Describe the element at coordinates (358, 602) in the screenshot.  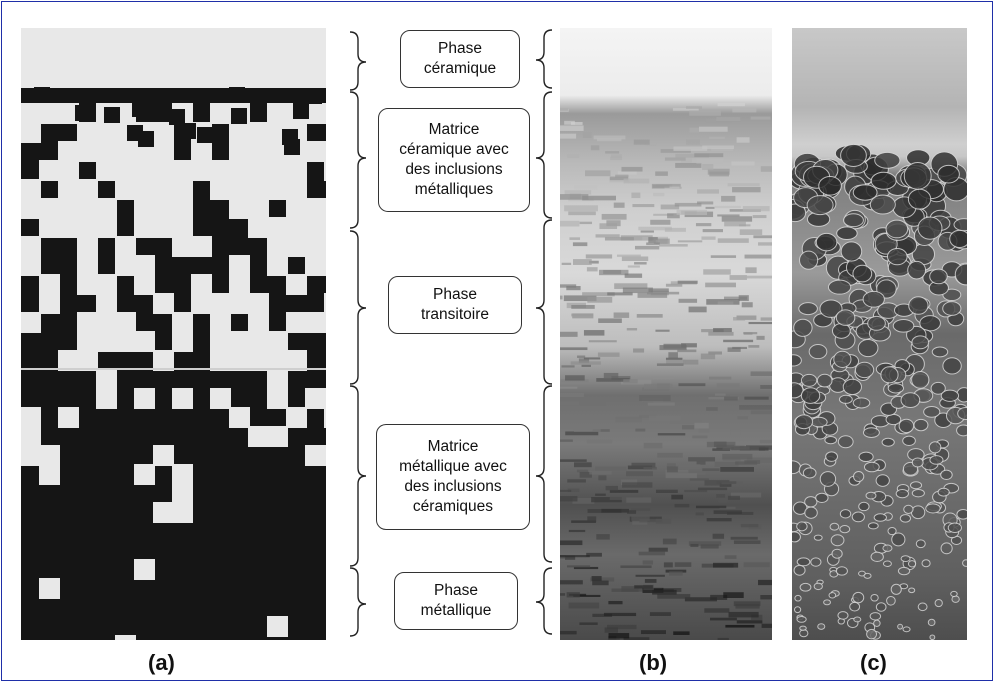
I see `brace-left-metallic` at that location.